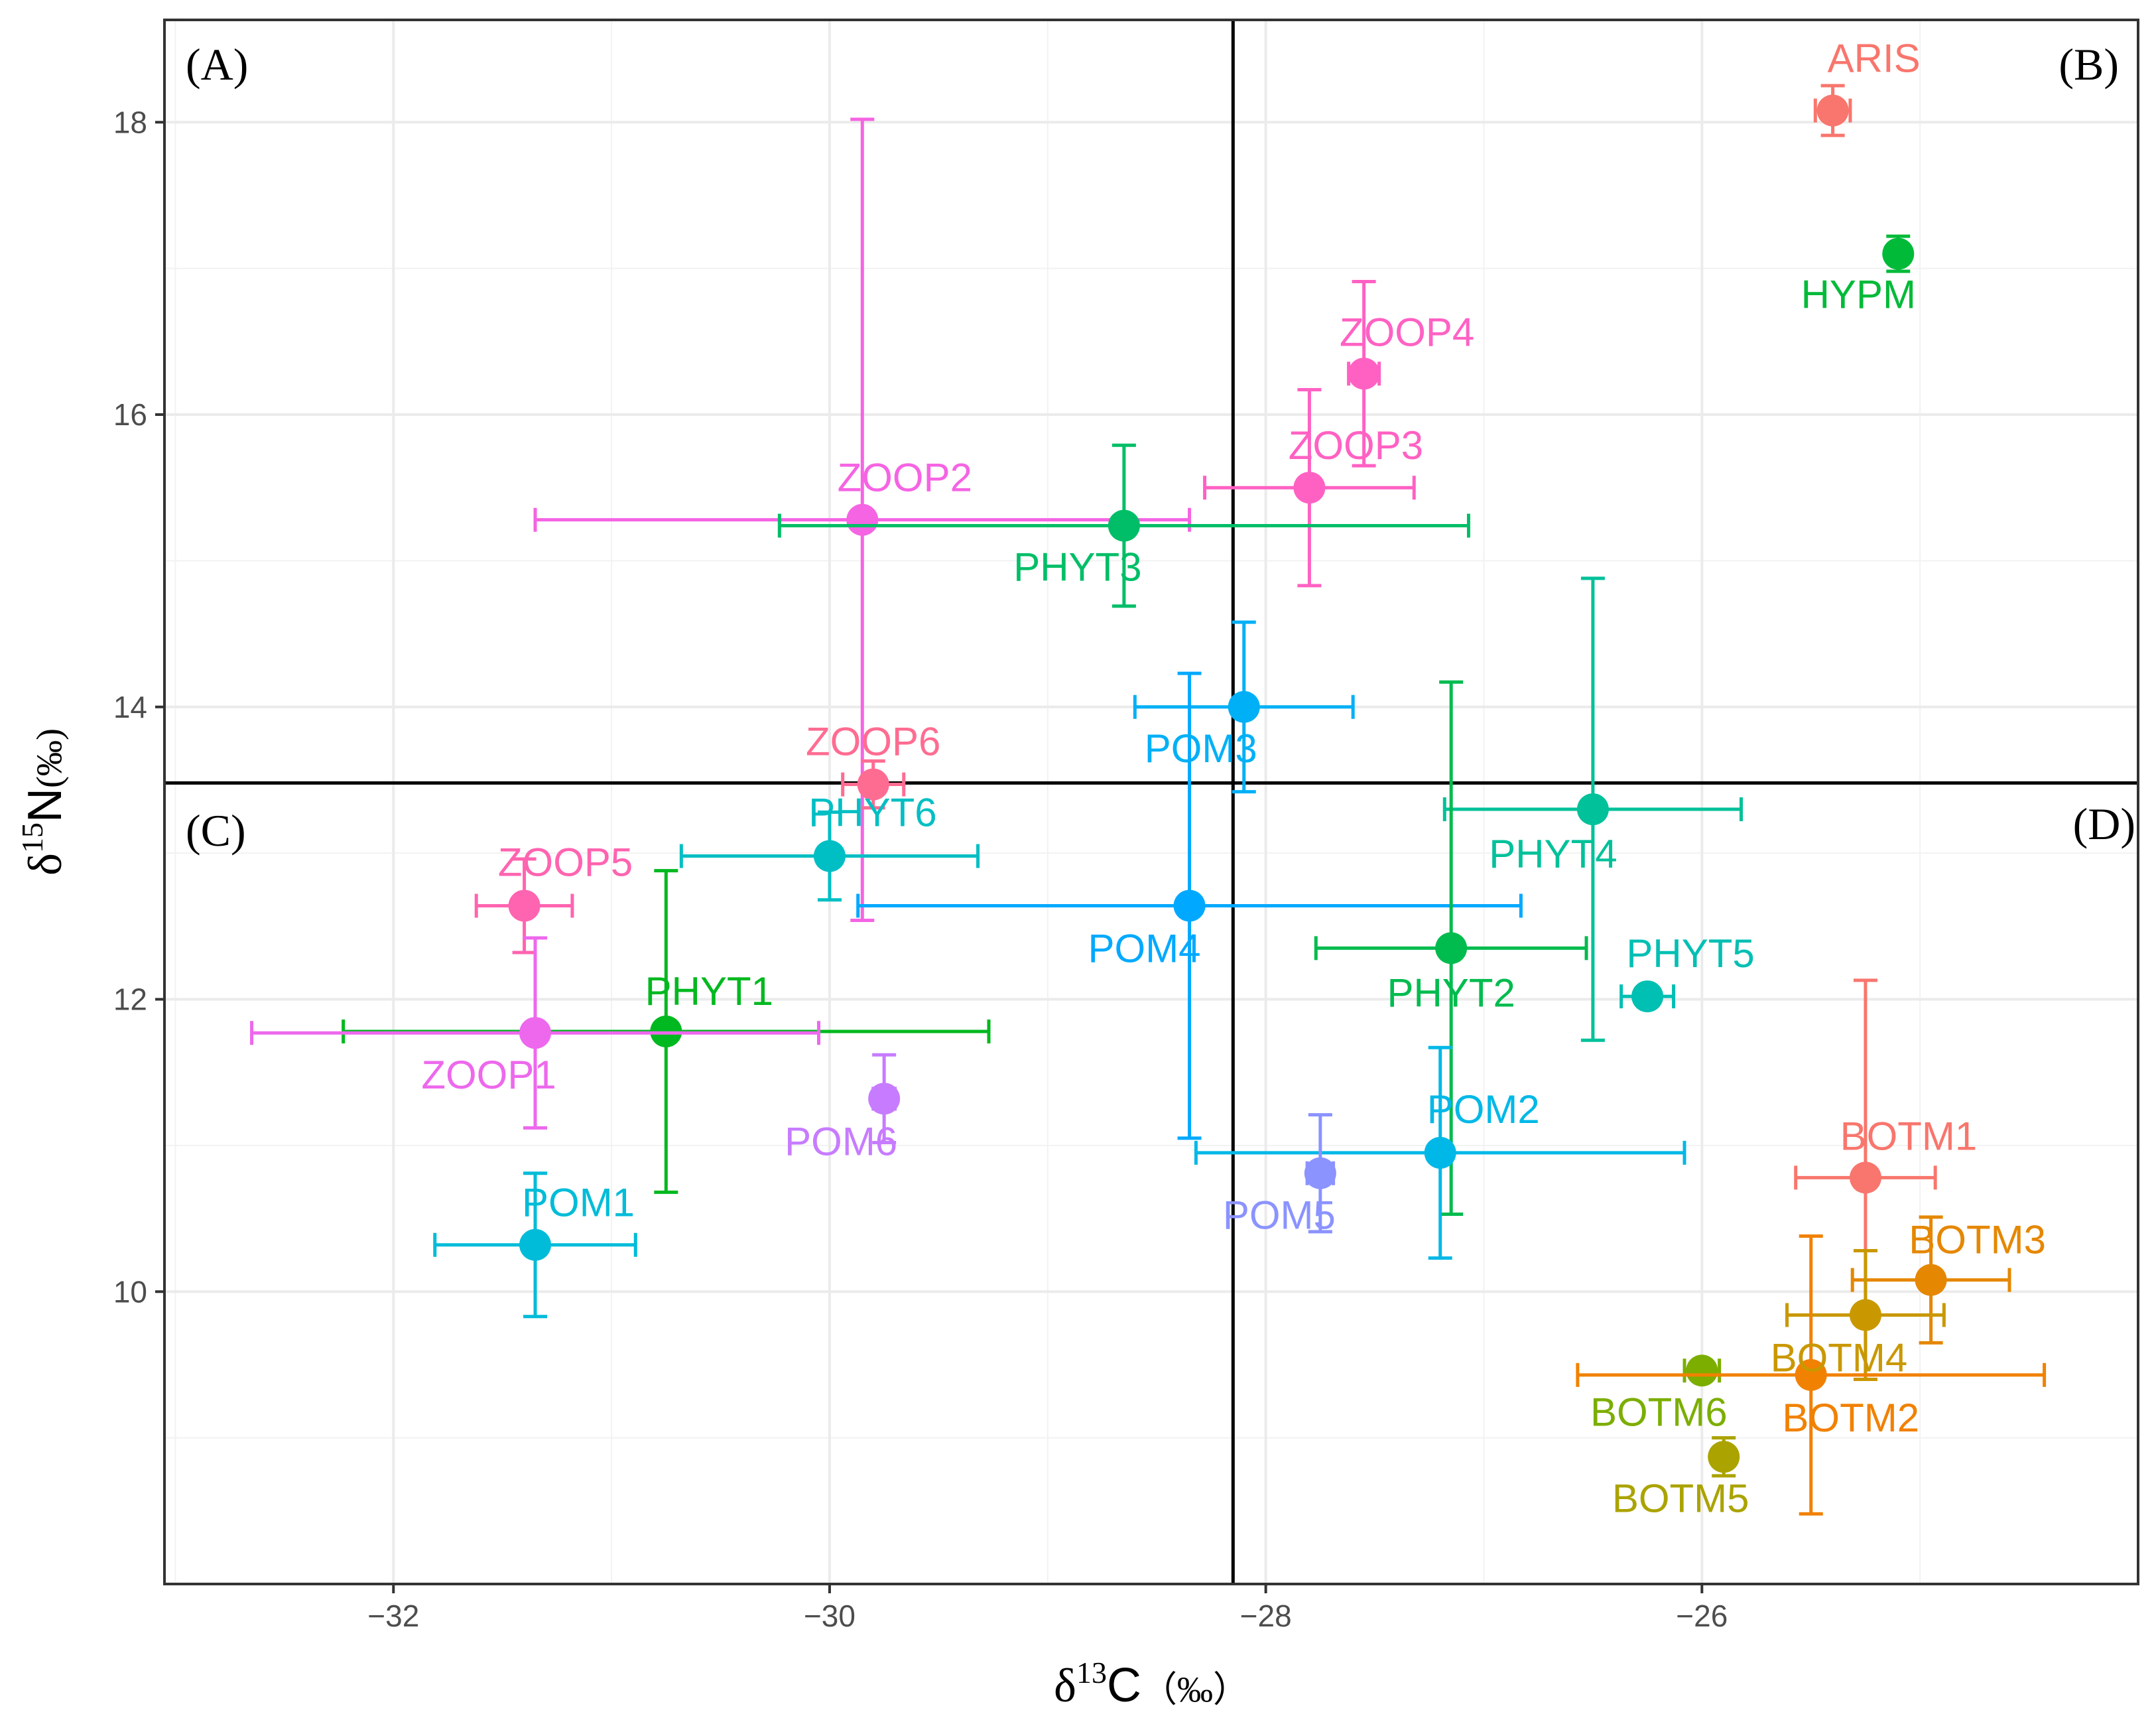  What do you see at coordinates (1451, 992) in the screenshot?
I see `point-label-phyt2: PHYT2` at bounding box center [1451, 992].